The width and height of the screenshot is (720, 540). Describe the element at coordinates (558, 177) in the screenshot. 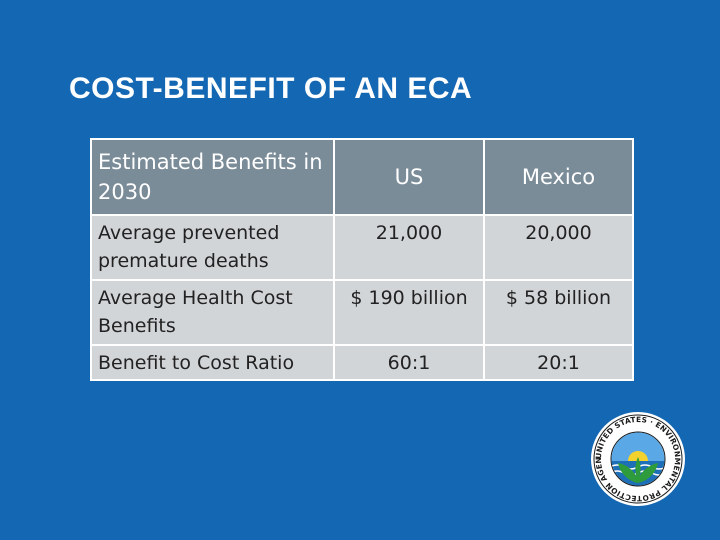

I see `table-header-cell: Mexico` at that location.